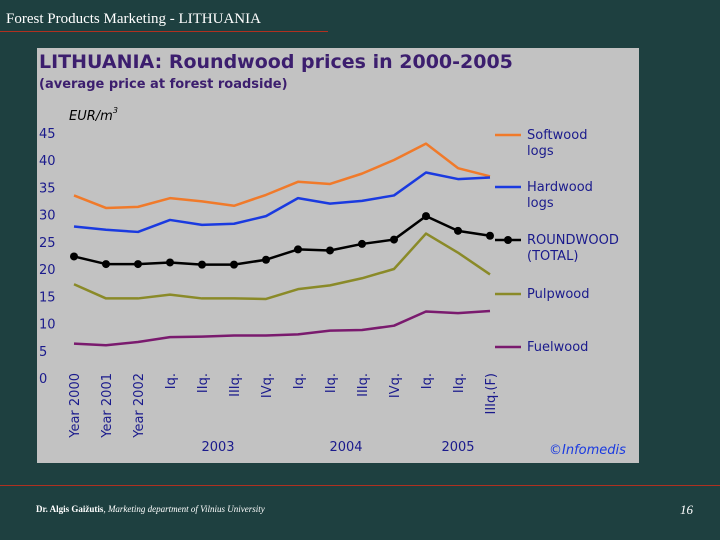  What do you see at coordinates (47, 325) in the screenshot?
I see `y-tick-label: 10` at bounding box center [47, 325].